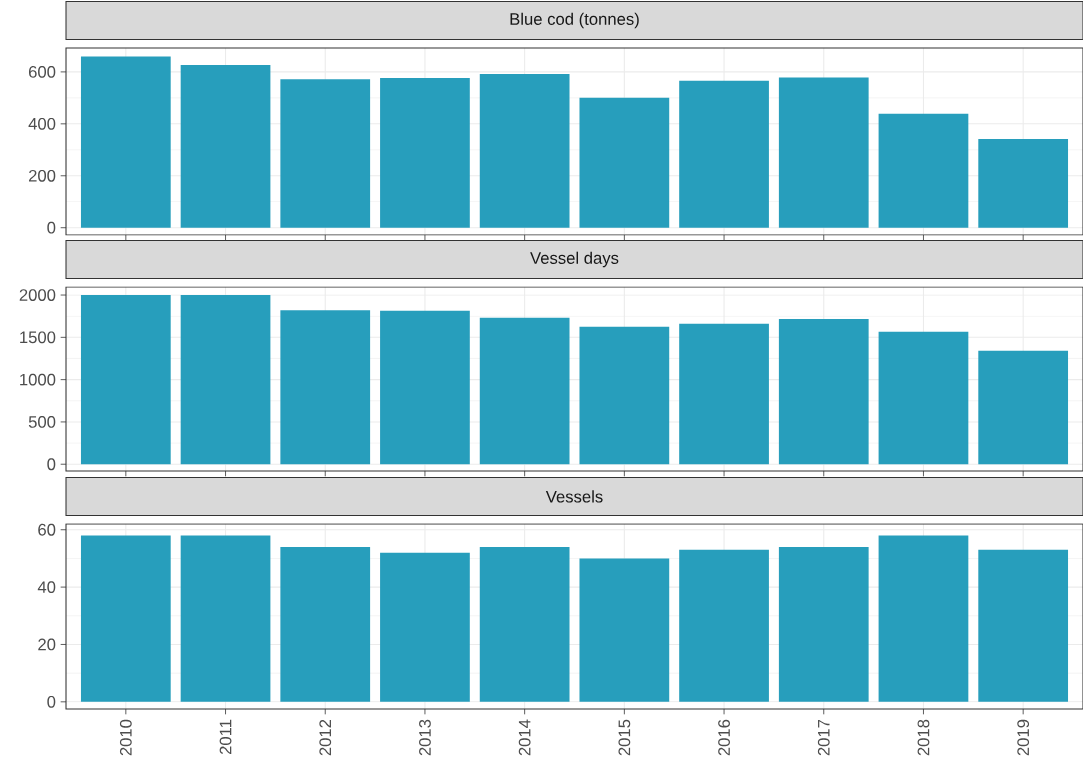  What do you see at coordinates (823, 737) in the screenshot?
I see `x-tick-label: 2017` at bounding box center [823, 737].